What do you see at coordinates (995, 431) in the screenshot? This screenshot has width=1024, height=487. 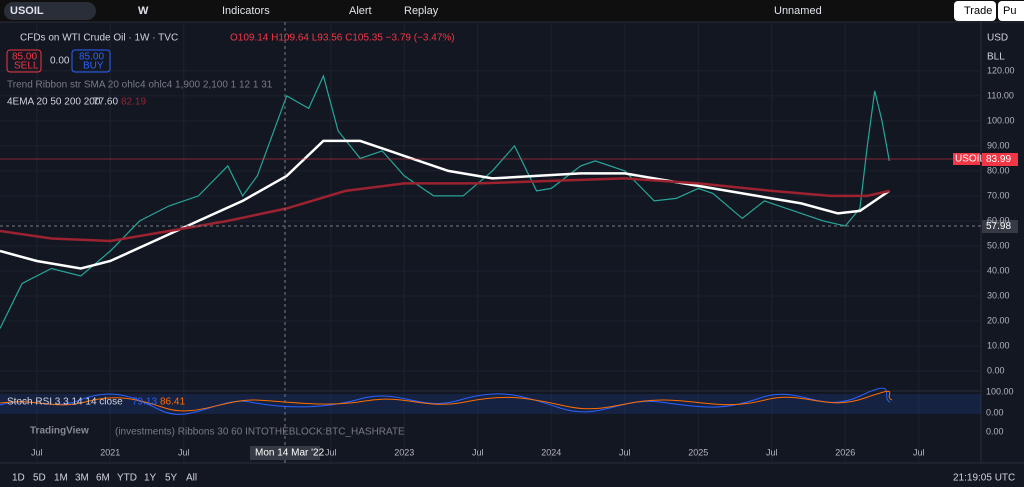 I see `pane-tick: 0.00` at bounding box center [995, 431].